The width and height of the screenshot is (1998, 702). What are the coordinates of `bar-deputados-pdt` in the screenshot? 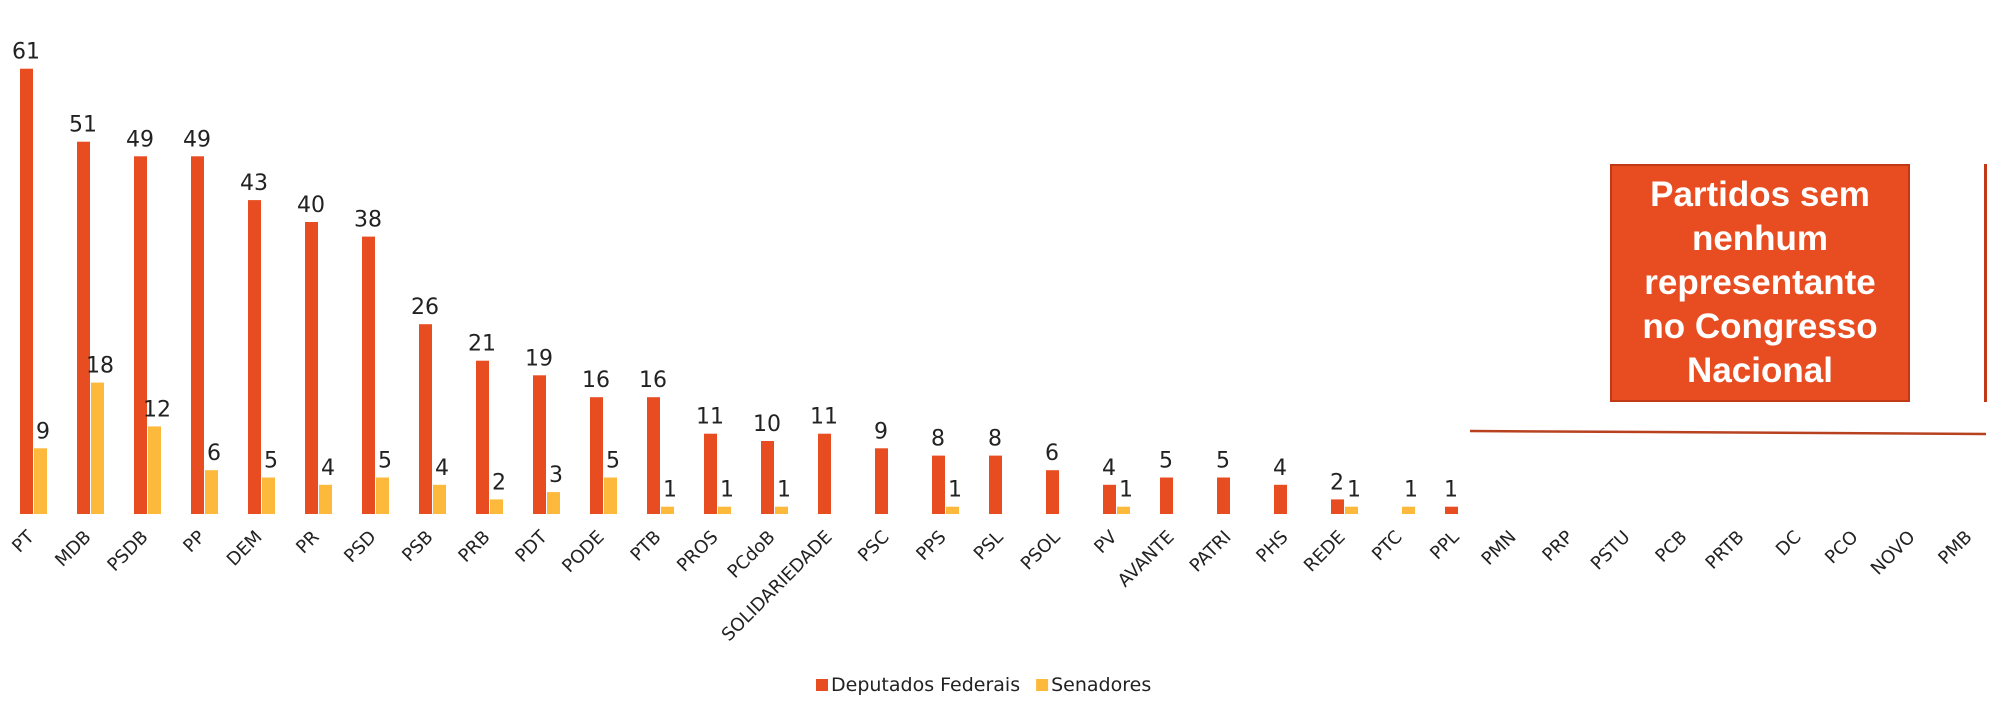 It's located at (539, 444).